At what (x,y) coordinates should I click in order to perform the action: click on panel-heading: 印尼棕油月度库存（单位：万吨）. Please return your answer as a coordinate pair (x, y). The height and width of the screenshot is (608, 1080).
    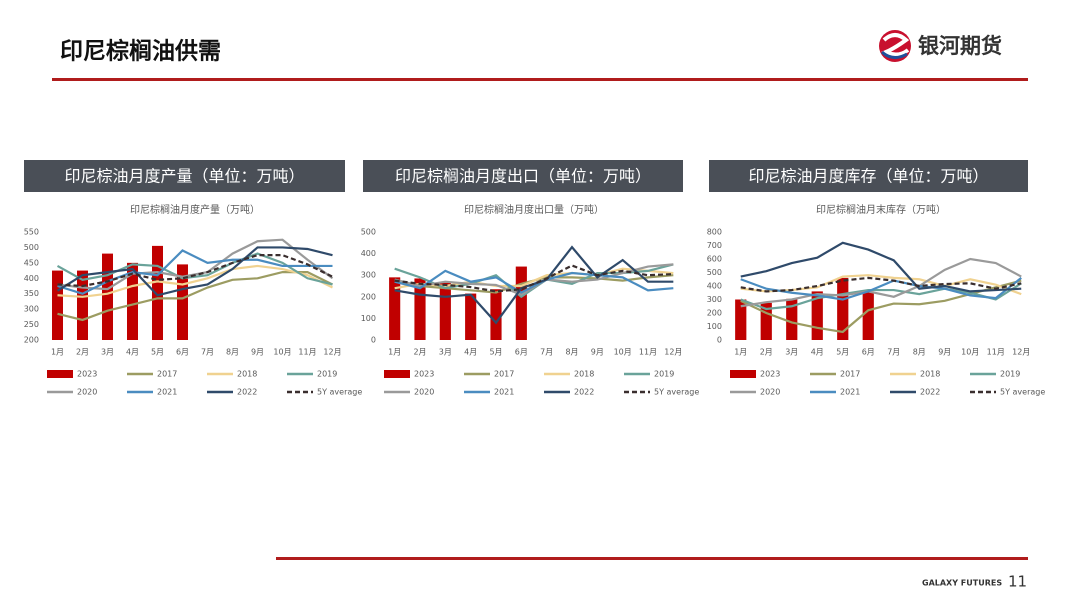
    Looking at the image, I should click on (868, 176).